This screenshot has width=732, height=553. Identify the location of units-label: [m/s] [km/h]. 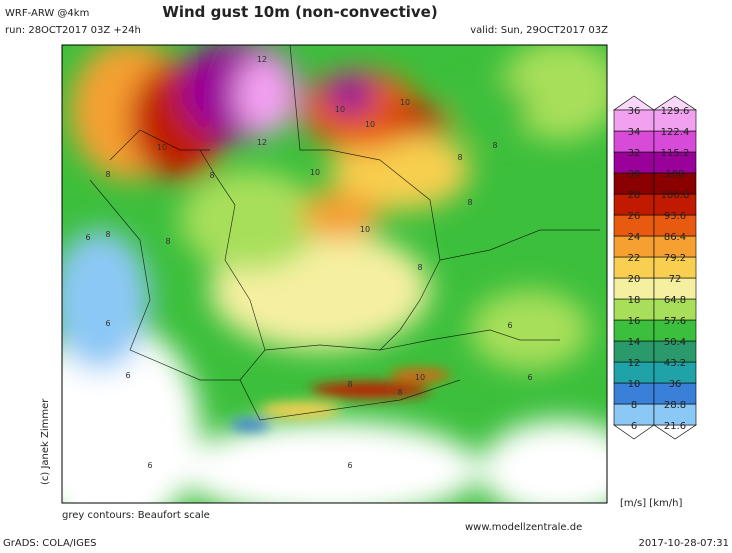
(651, 503).